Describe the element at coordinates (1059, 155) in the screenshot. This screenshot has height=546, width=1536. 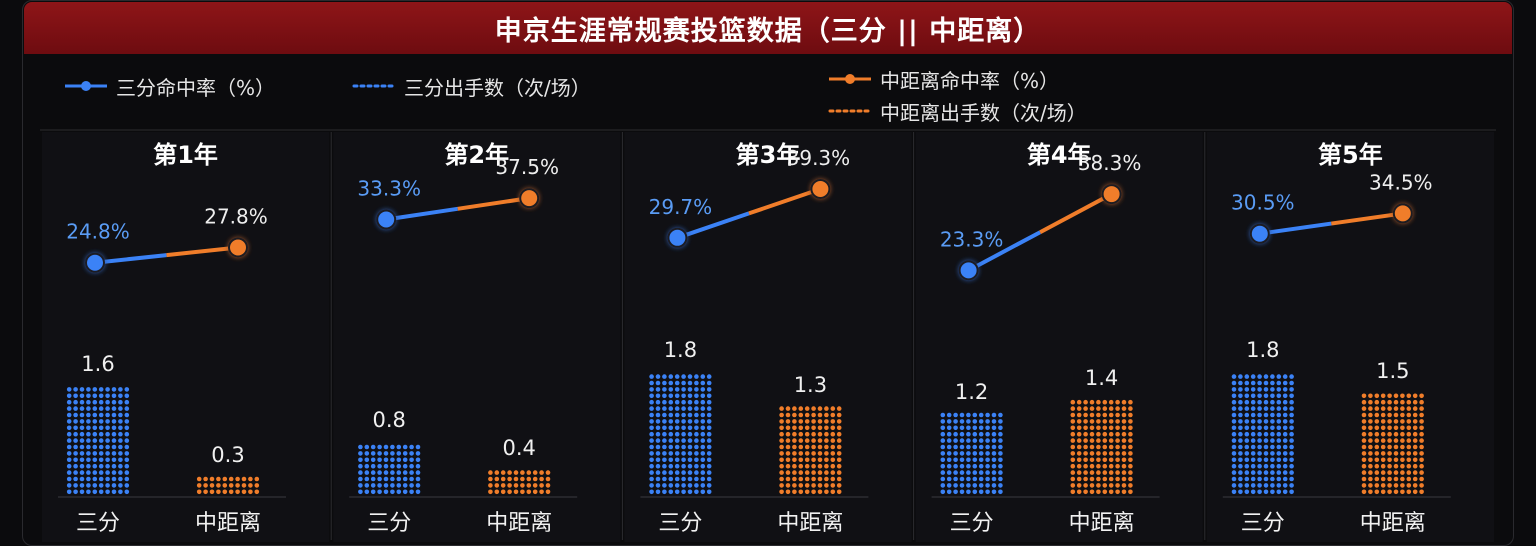
I see `panel-title: 第4年` at that location.